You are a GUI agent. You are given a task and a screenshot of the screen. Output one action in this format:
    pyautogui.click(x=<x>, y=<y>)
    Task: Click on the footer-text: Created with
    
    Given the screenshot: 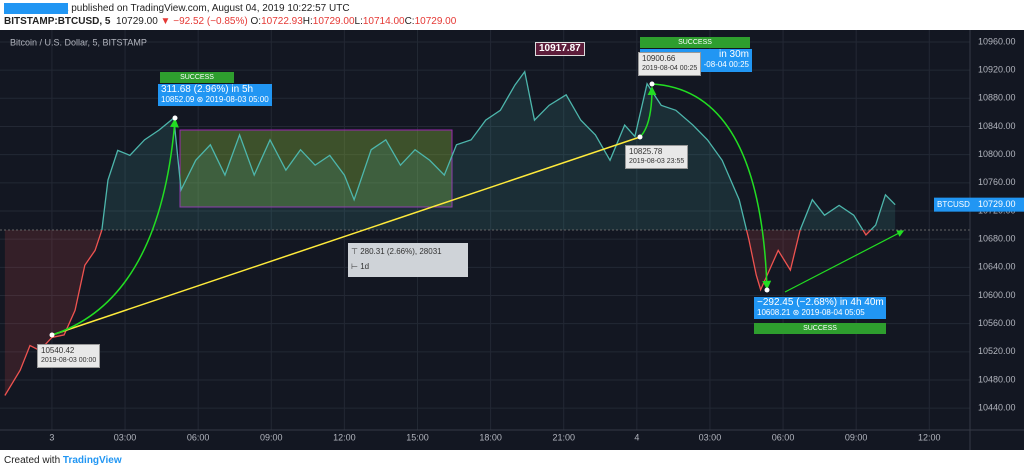 What is the action you would take?
    pyautogui.click(x=32, y=460)
    